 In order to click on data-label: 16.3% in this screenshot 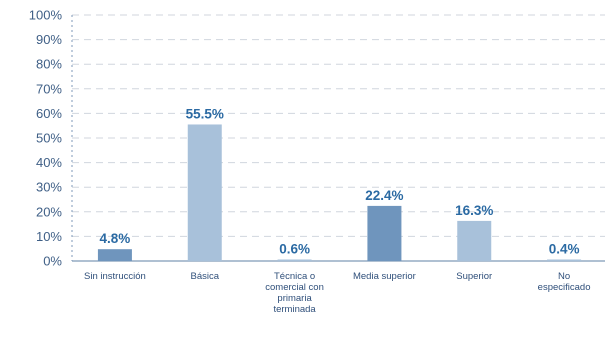, I will do `click(474, 210)`.